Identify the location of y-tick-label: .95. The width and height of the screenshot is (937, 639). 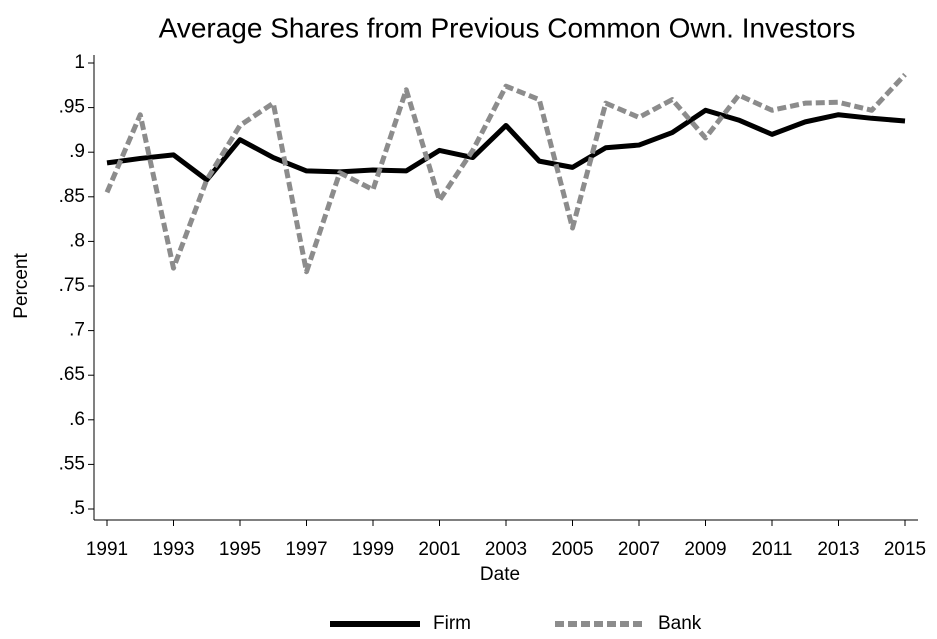
(72, 107).